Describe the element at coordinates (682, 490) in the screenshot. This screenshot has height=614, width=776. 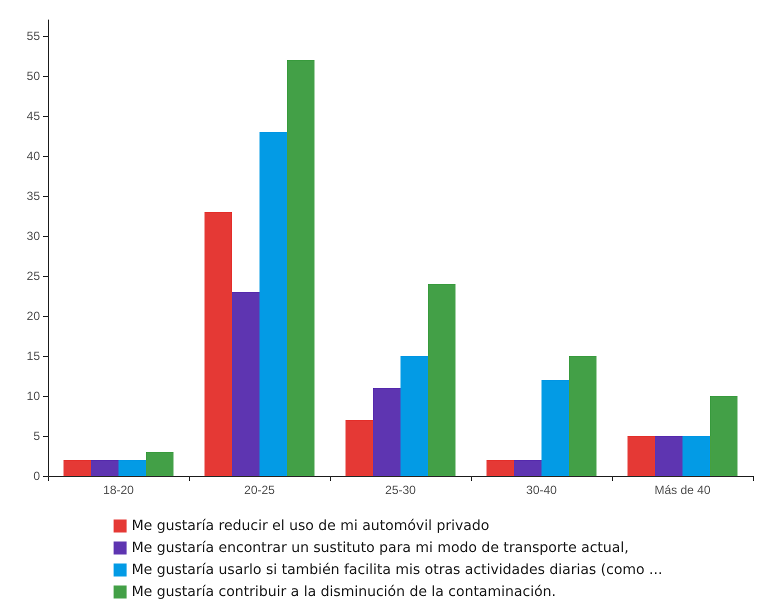
I see `x-tick-label: Más de 40` at that location.